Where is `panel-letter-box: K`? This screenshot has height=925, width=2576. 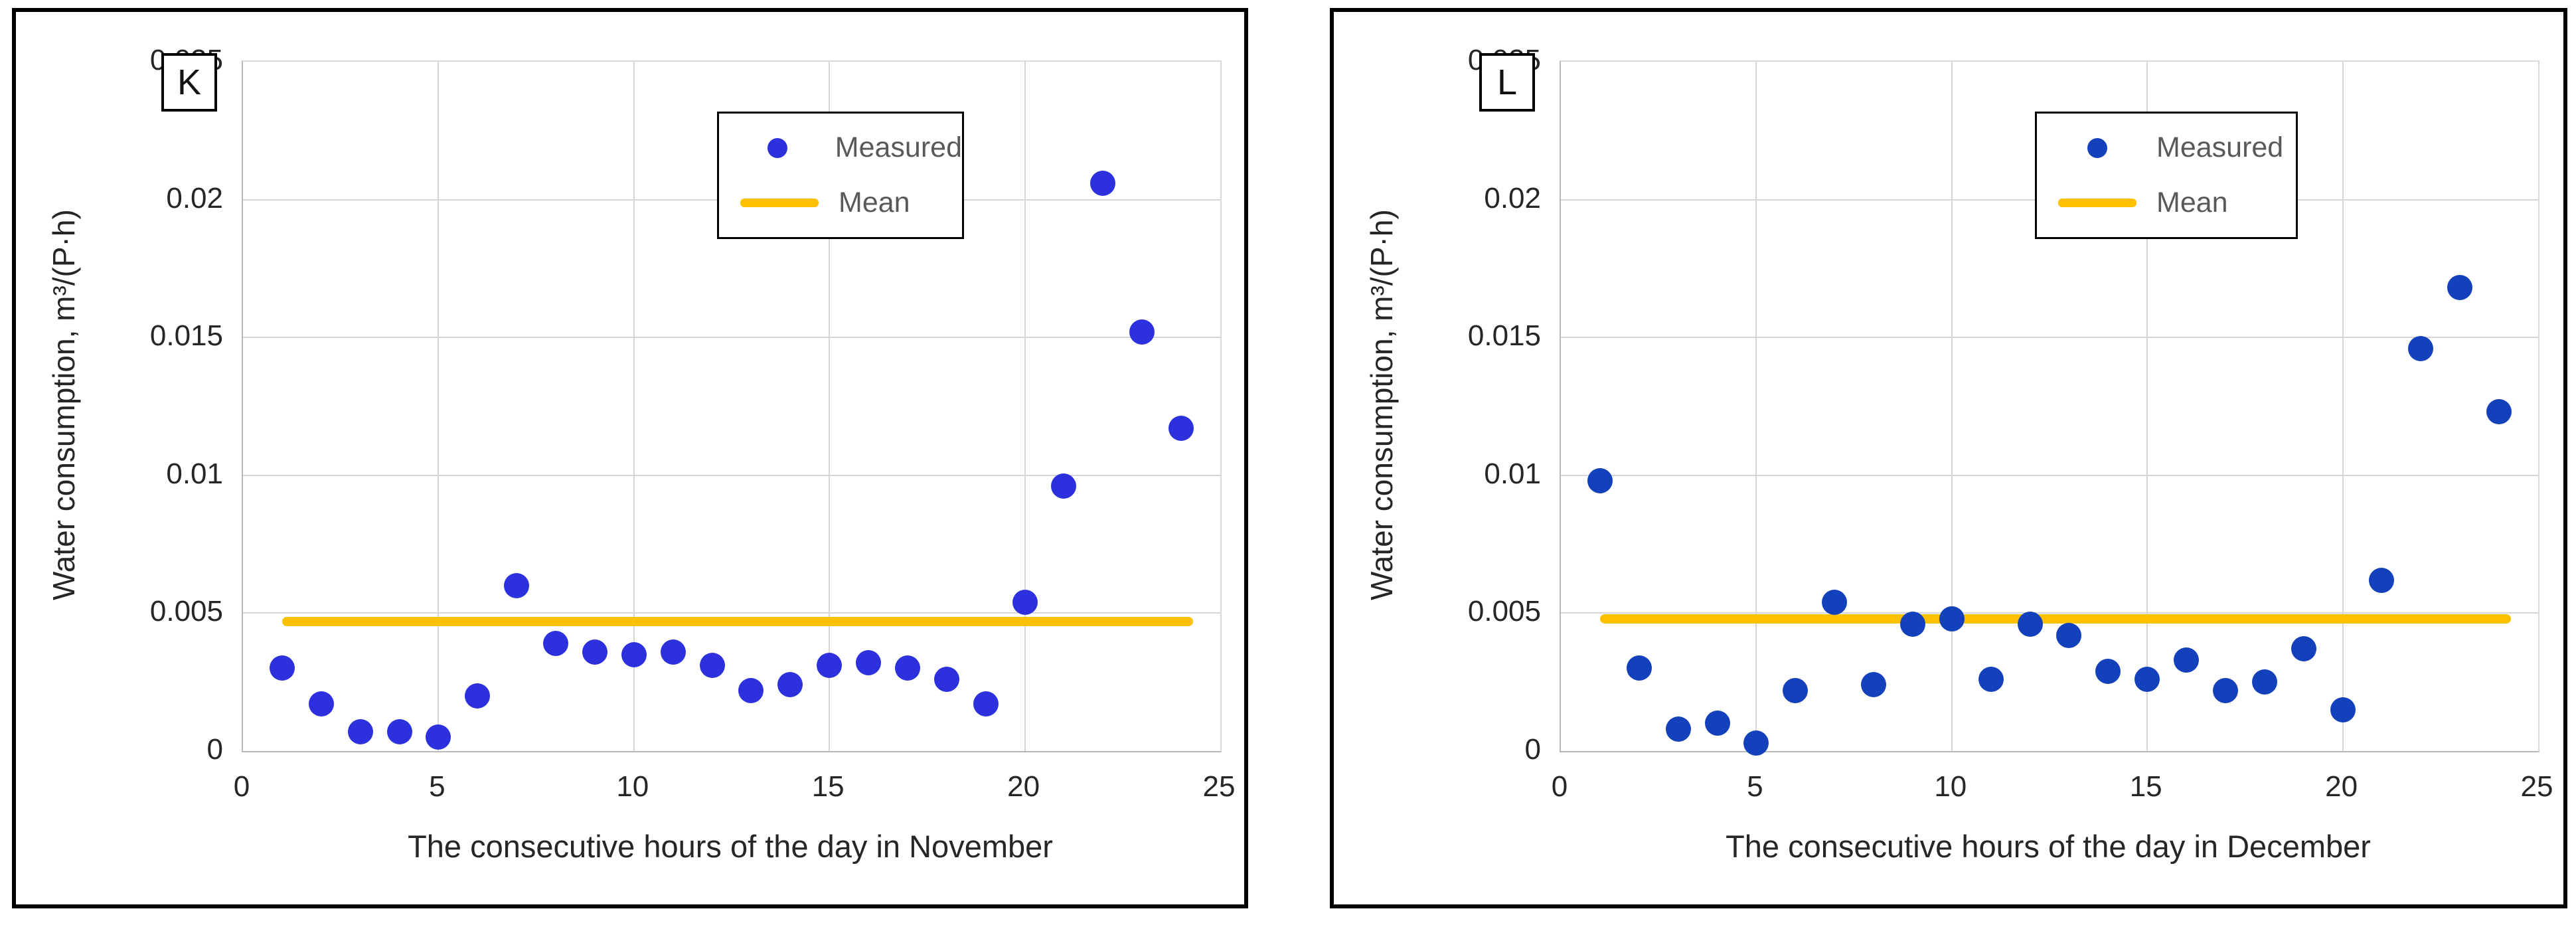
panel-letter-box: K is located at coordinates (189, 82).